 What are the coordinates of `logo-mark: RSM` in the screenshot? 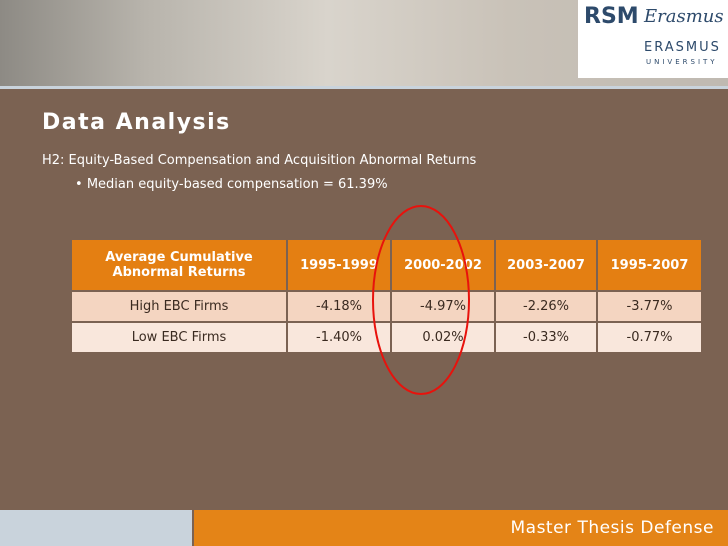 It's located at (611, 16).